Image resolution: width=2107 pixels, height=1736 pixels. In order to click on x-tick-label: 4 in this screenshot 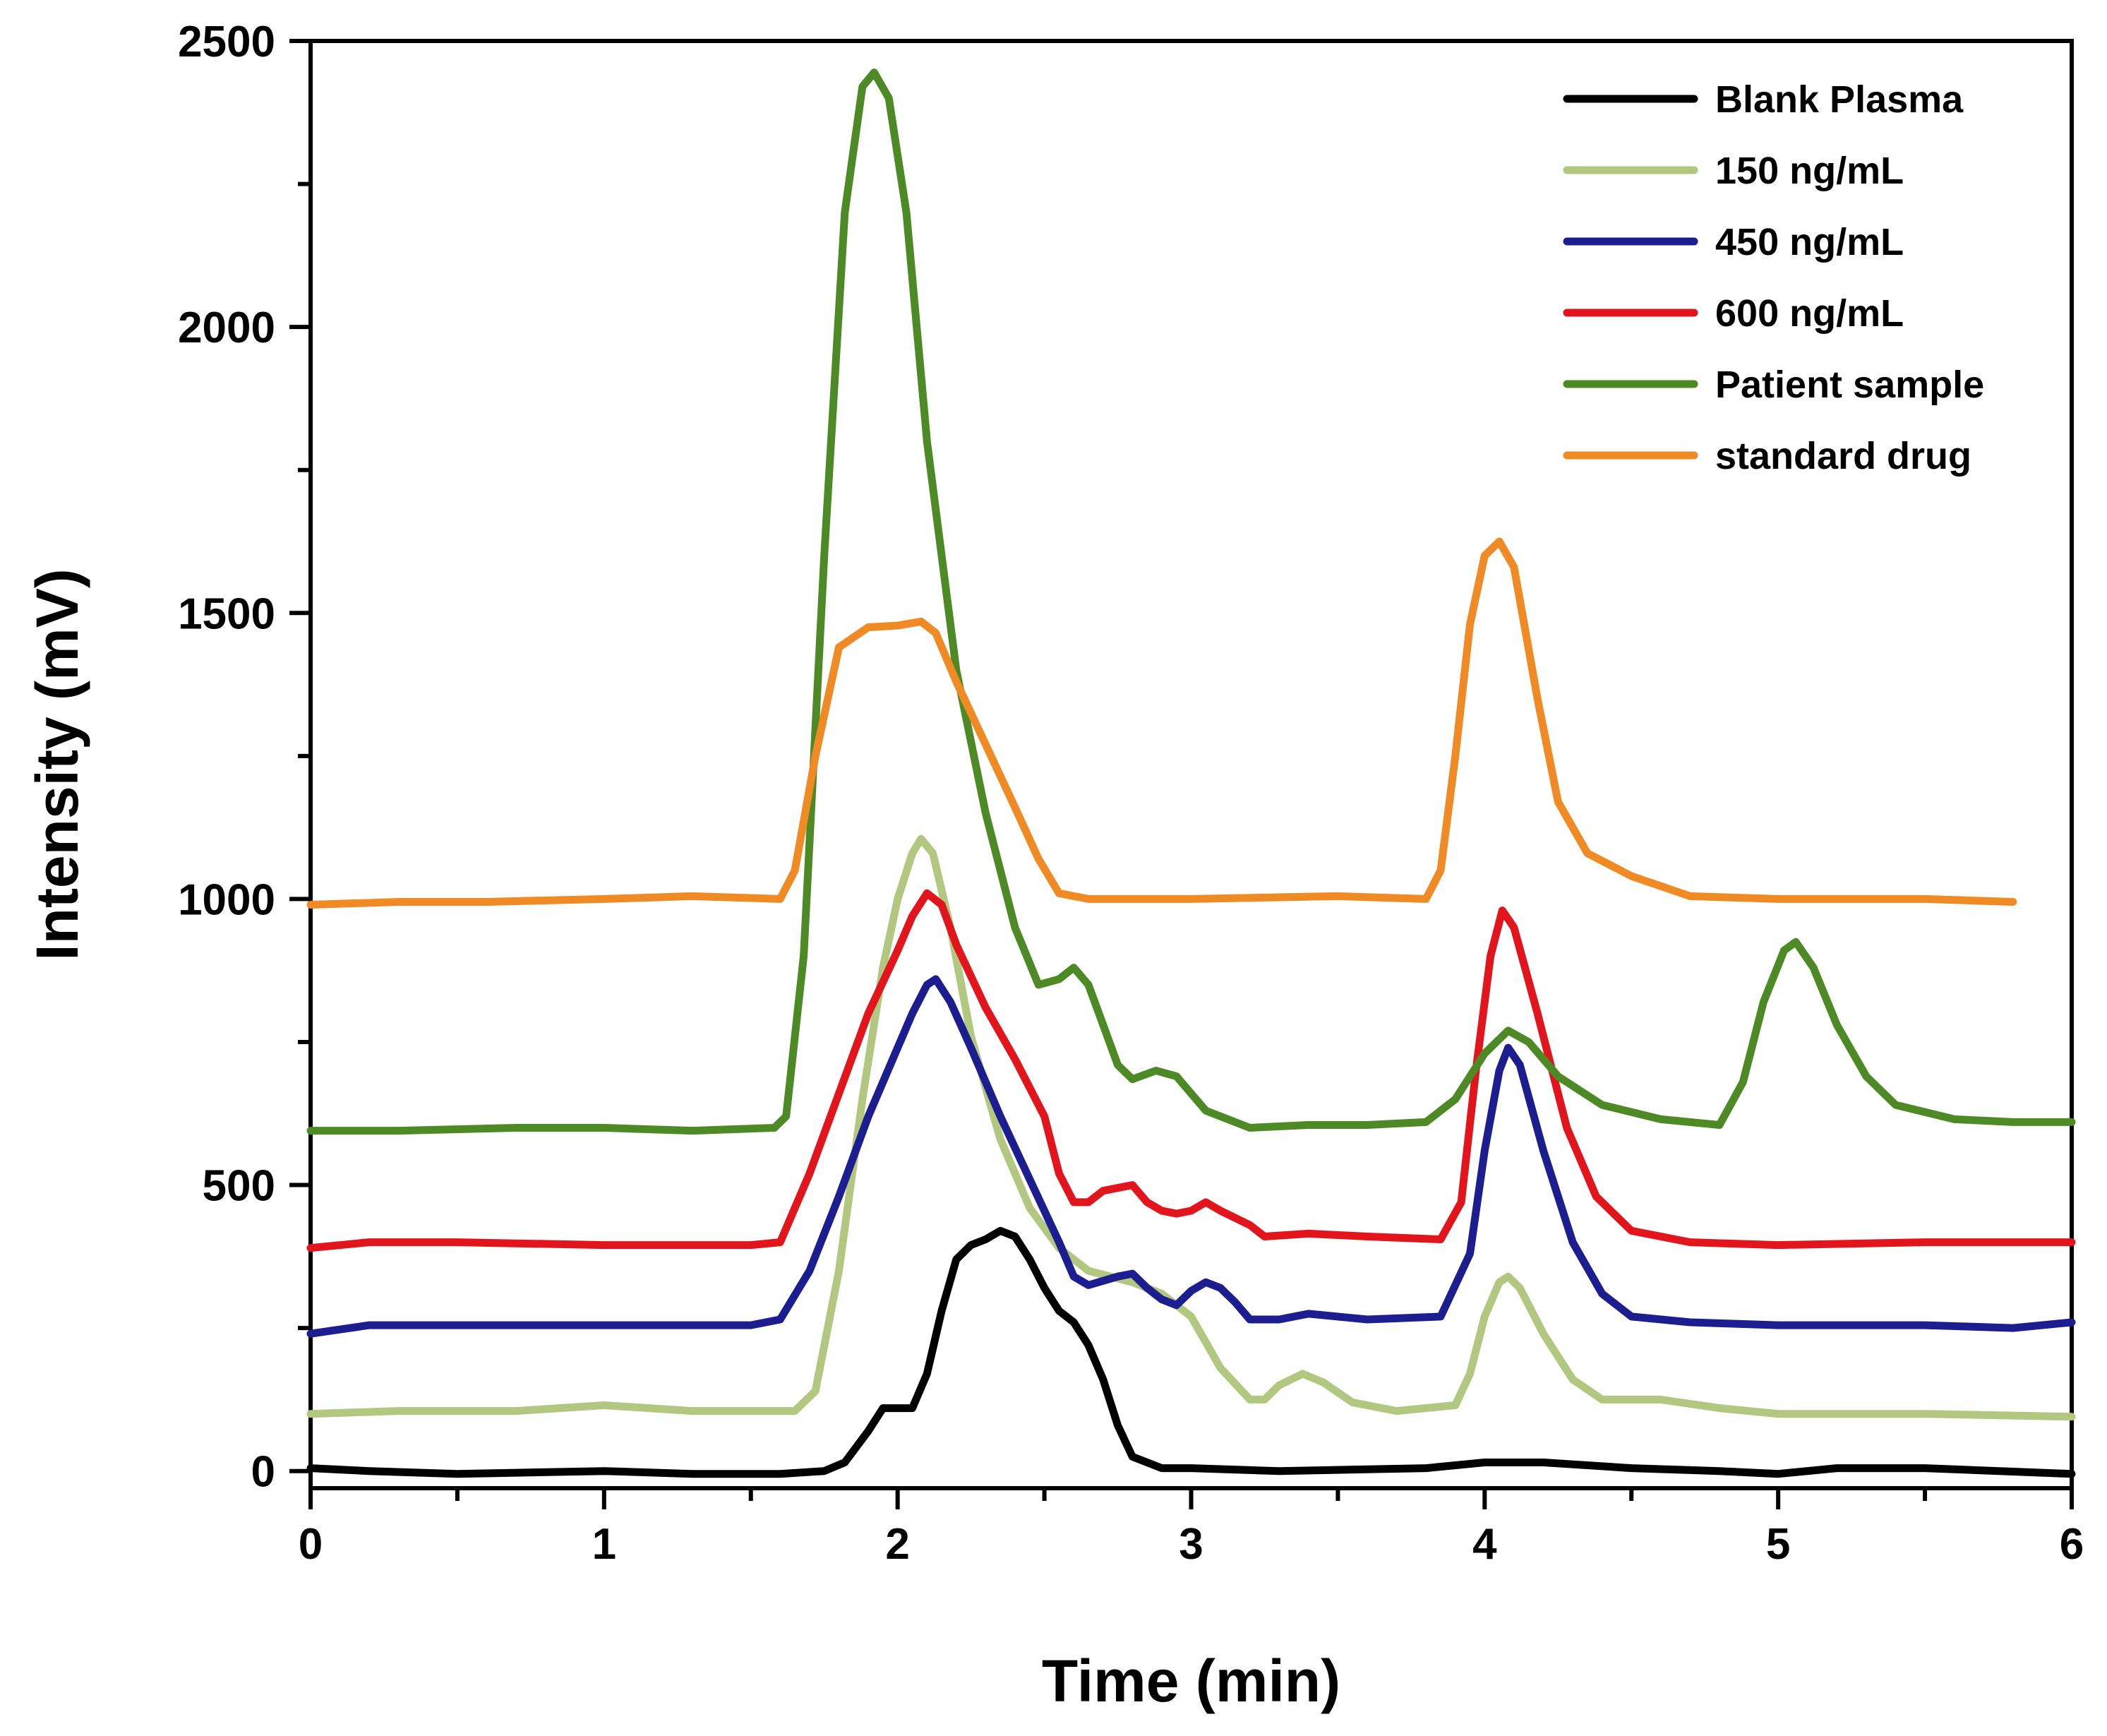, I will do `click(1484, 1544)`.